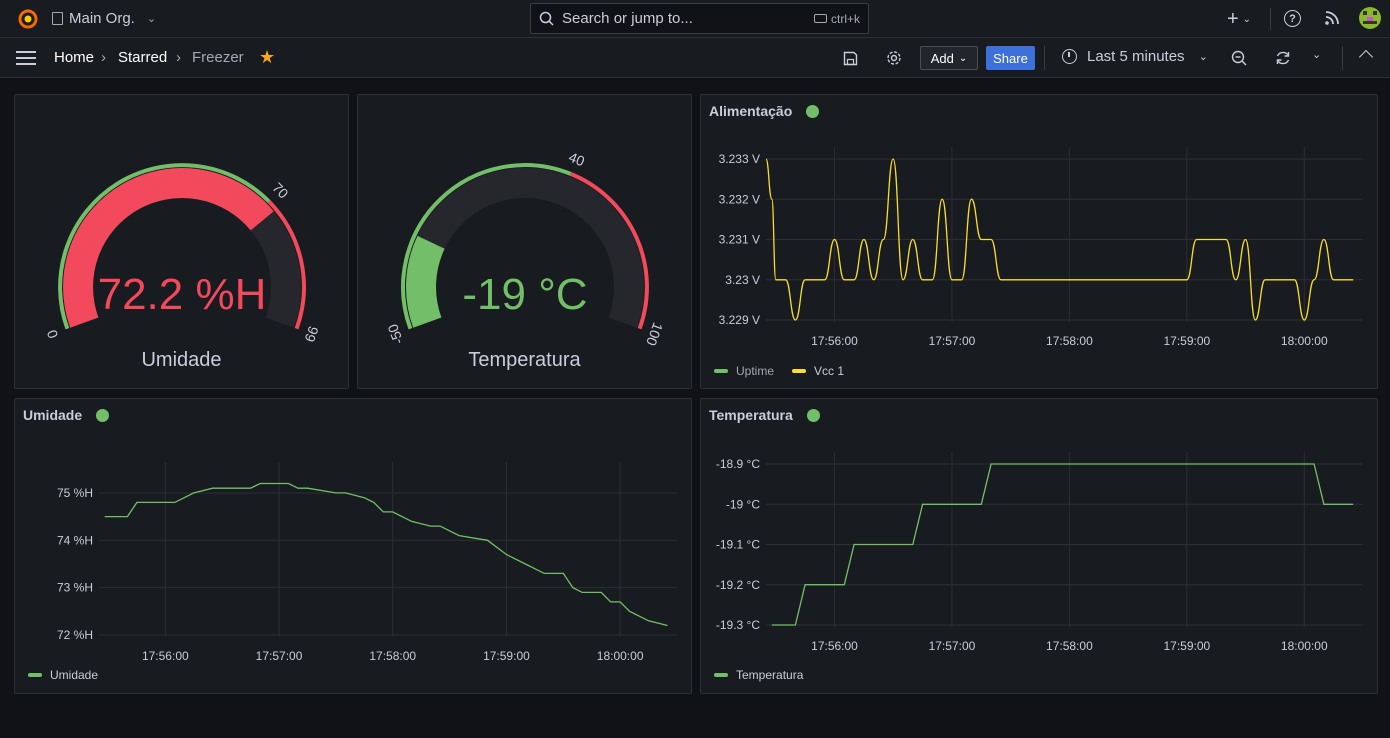  What do you see at coordinates (1239, 19) in the screenshot?
I see `new-menu-button: + ⌄` at bounding box center [1239, 19].